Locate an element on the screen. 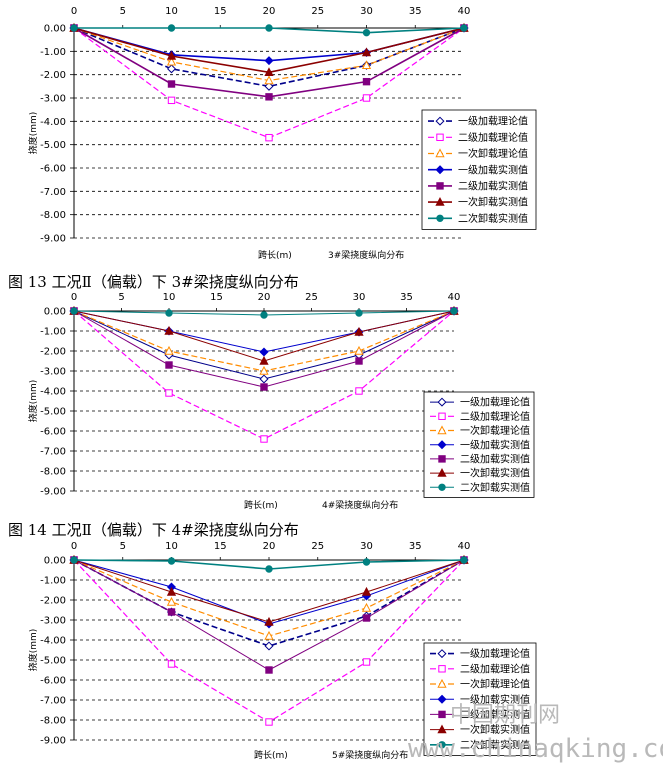  y-axis-label: 挠度(mm) is located at coordinates (33, 650).